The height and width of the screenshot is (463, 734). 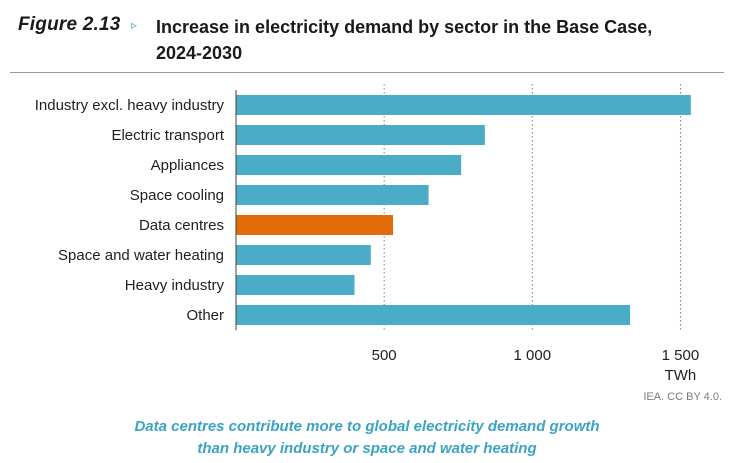 What do you see at coordinates (682, 397) in the screenshot?
I see `credit-text: IEA. CC BY 4.0.` at bounding box center [682, 397].